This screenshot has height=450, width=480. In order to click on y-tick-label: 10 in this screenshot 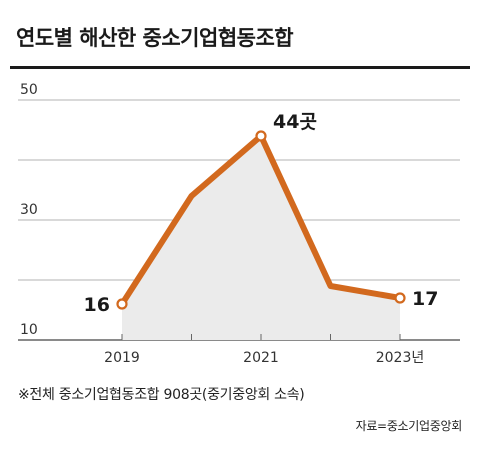, I will do `click(29, 330)`.